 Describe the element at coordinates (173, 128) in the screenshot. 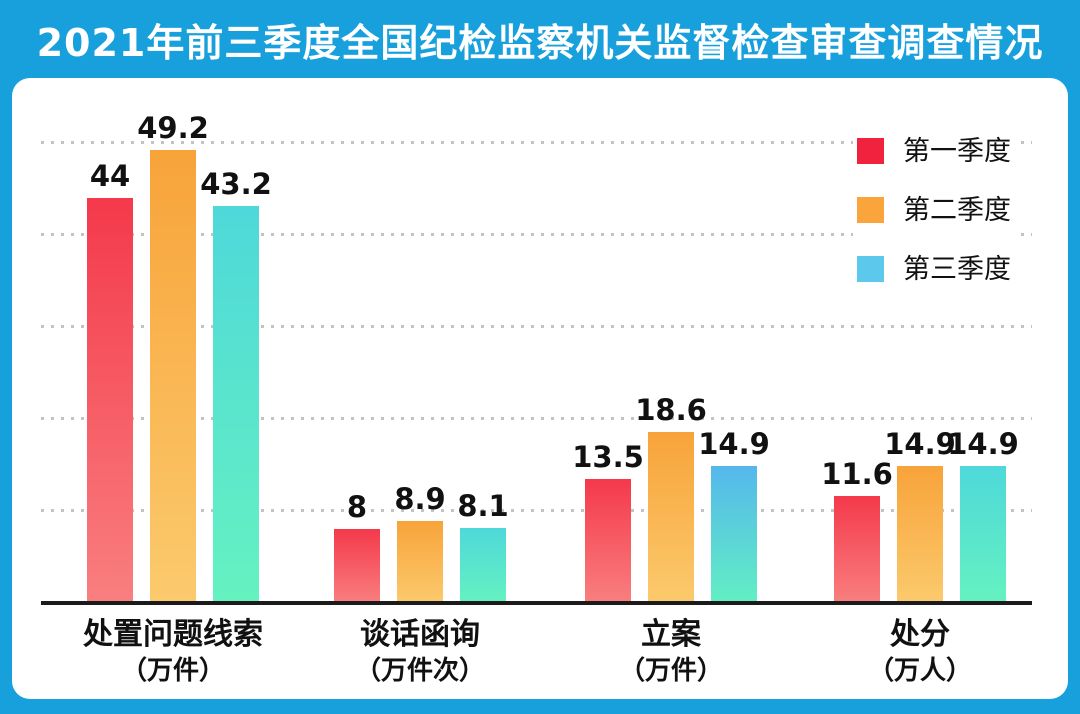

I see `value-label: 49.2` at that location.